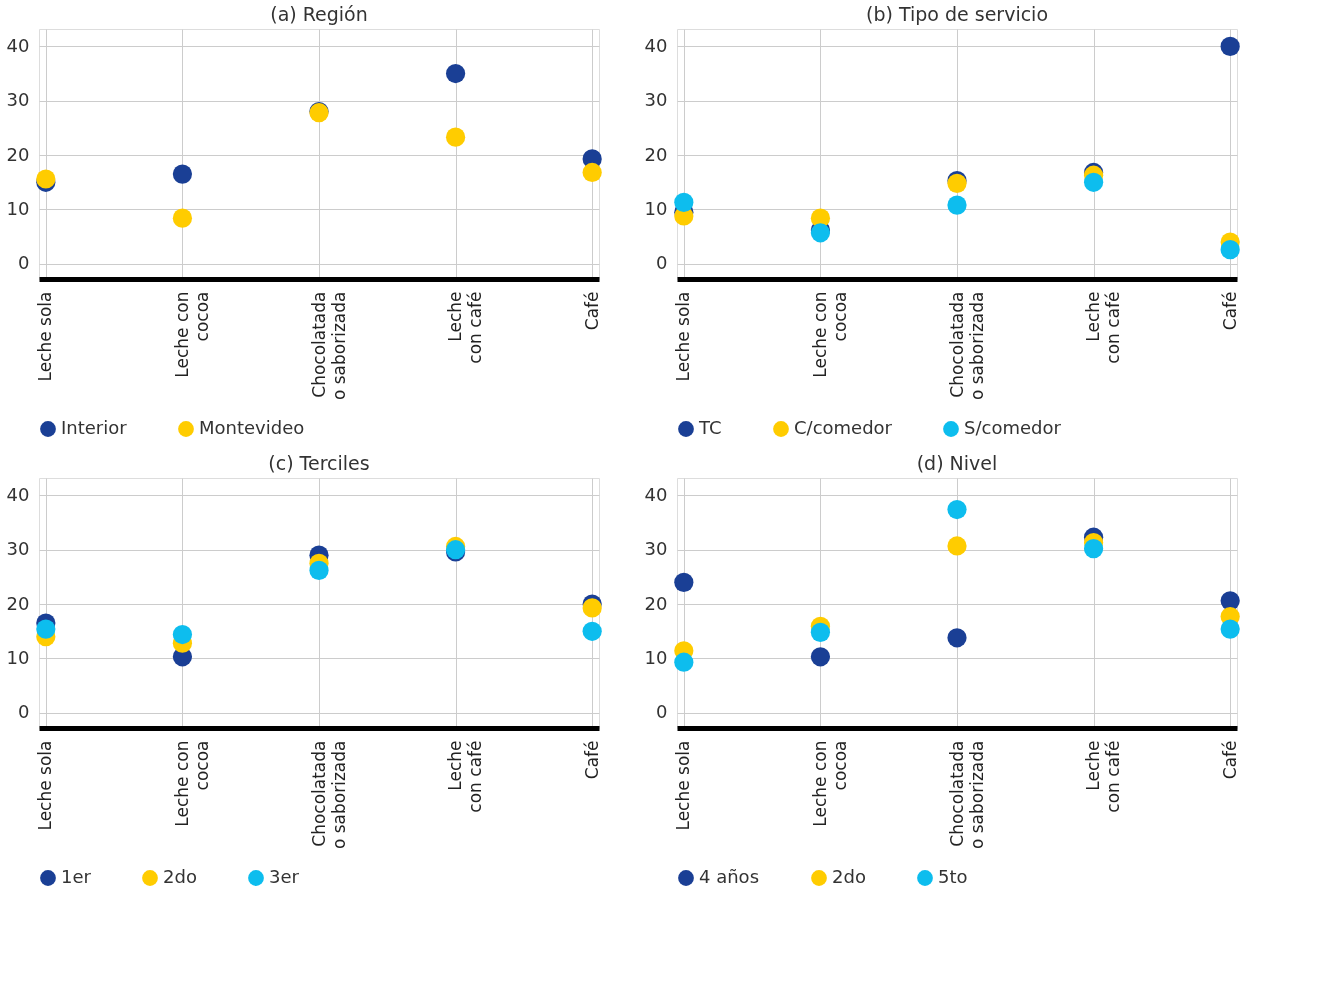  Describe the element at coordinates (843, 427) in the screenshot. I see `legend-label: C/comedor` at that location.